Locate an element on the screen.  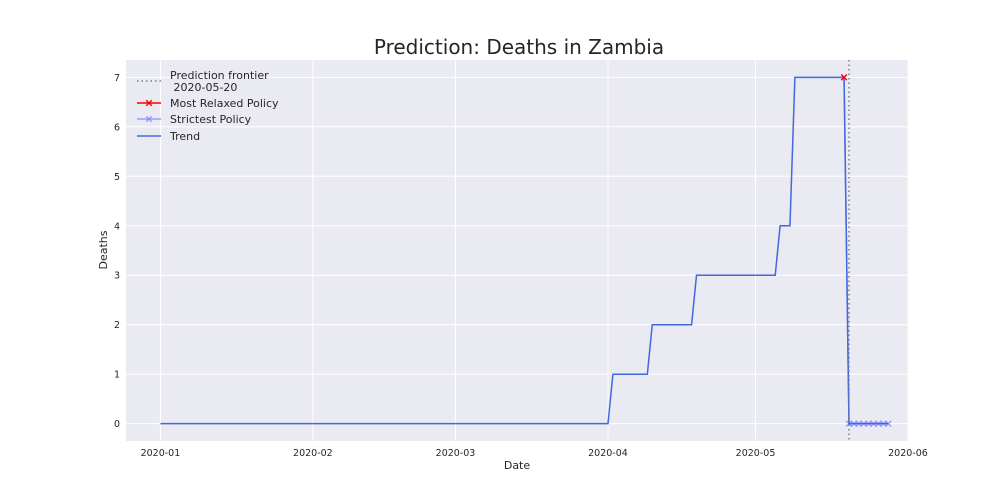
x-tick-label: 2020-06 is located at coordinates (908, 453).